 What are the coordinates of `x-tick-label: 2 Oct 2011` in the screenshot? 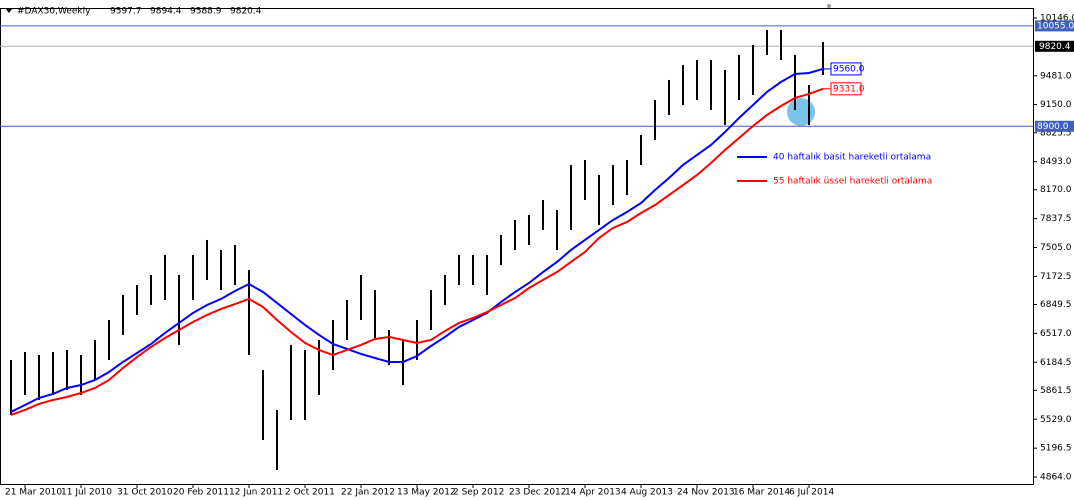 It's located at (310, 493).